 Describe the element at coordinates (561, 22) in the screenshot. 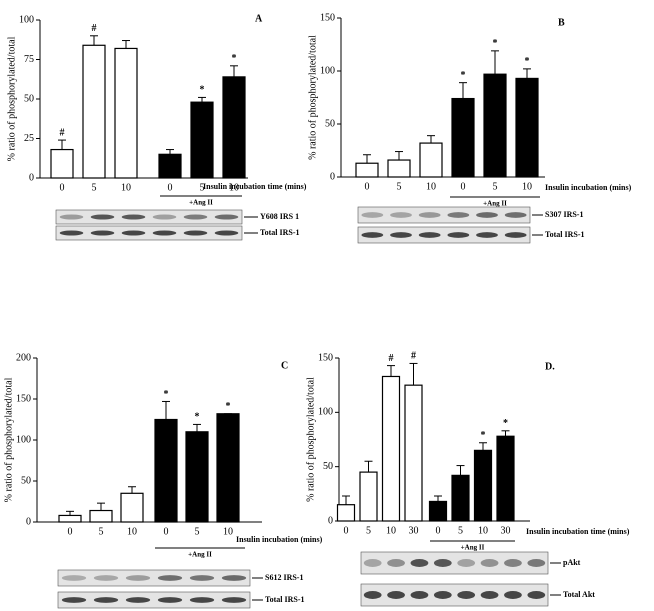

I see `panel-label: B` at that location.